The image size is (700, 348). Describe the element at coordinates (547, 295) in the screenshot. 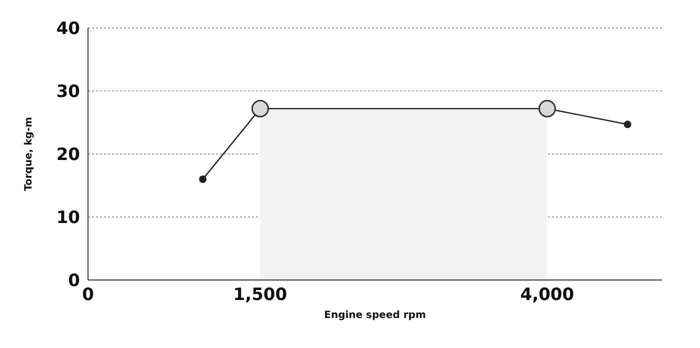

I see `x-tick-label: 4,000` at that location.